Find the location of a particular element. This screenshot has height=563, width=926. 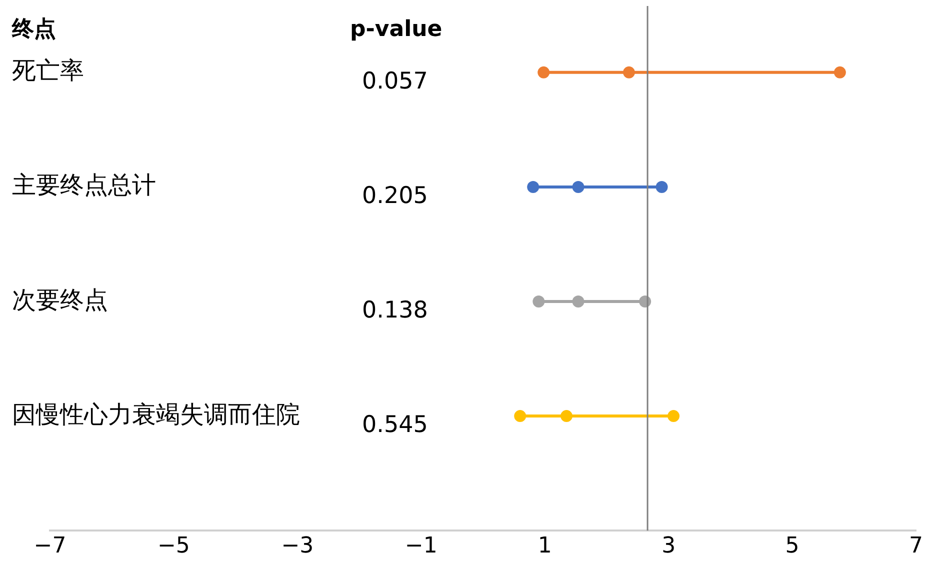

x-tick-label: 1 is located at coordinates (545, 546).